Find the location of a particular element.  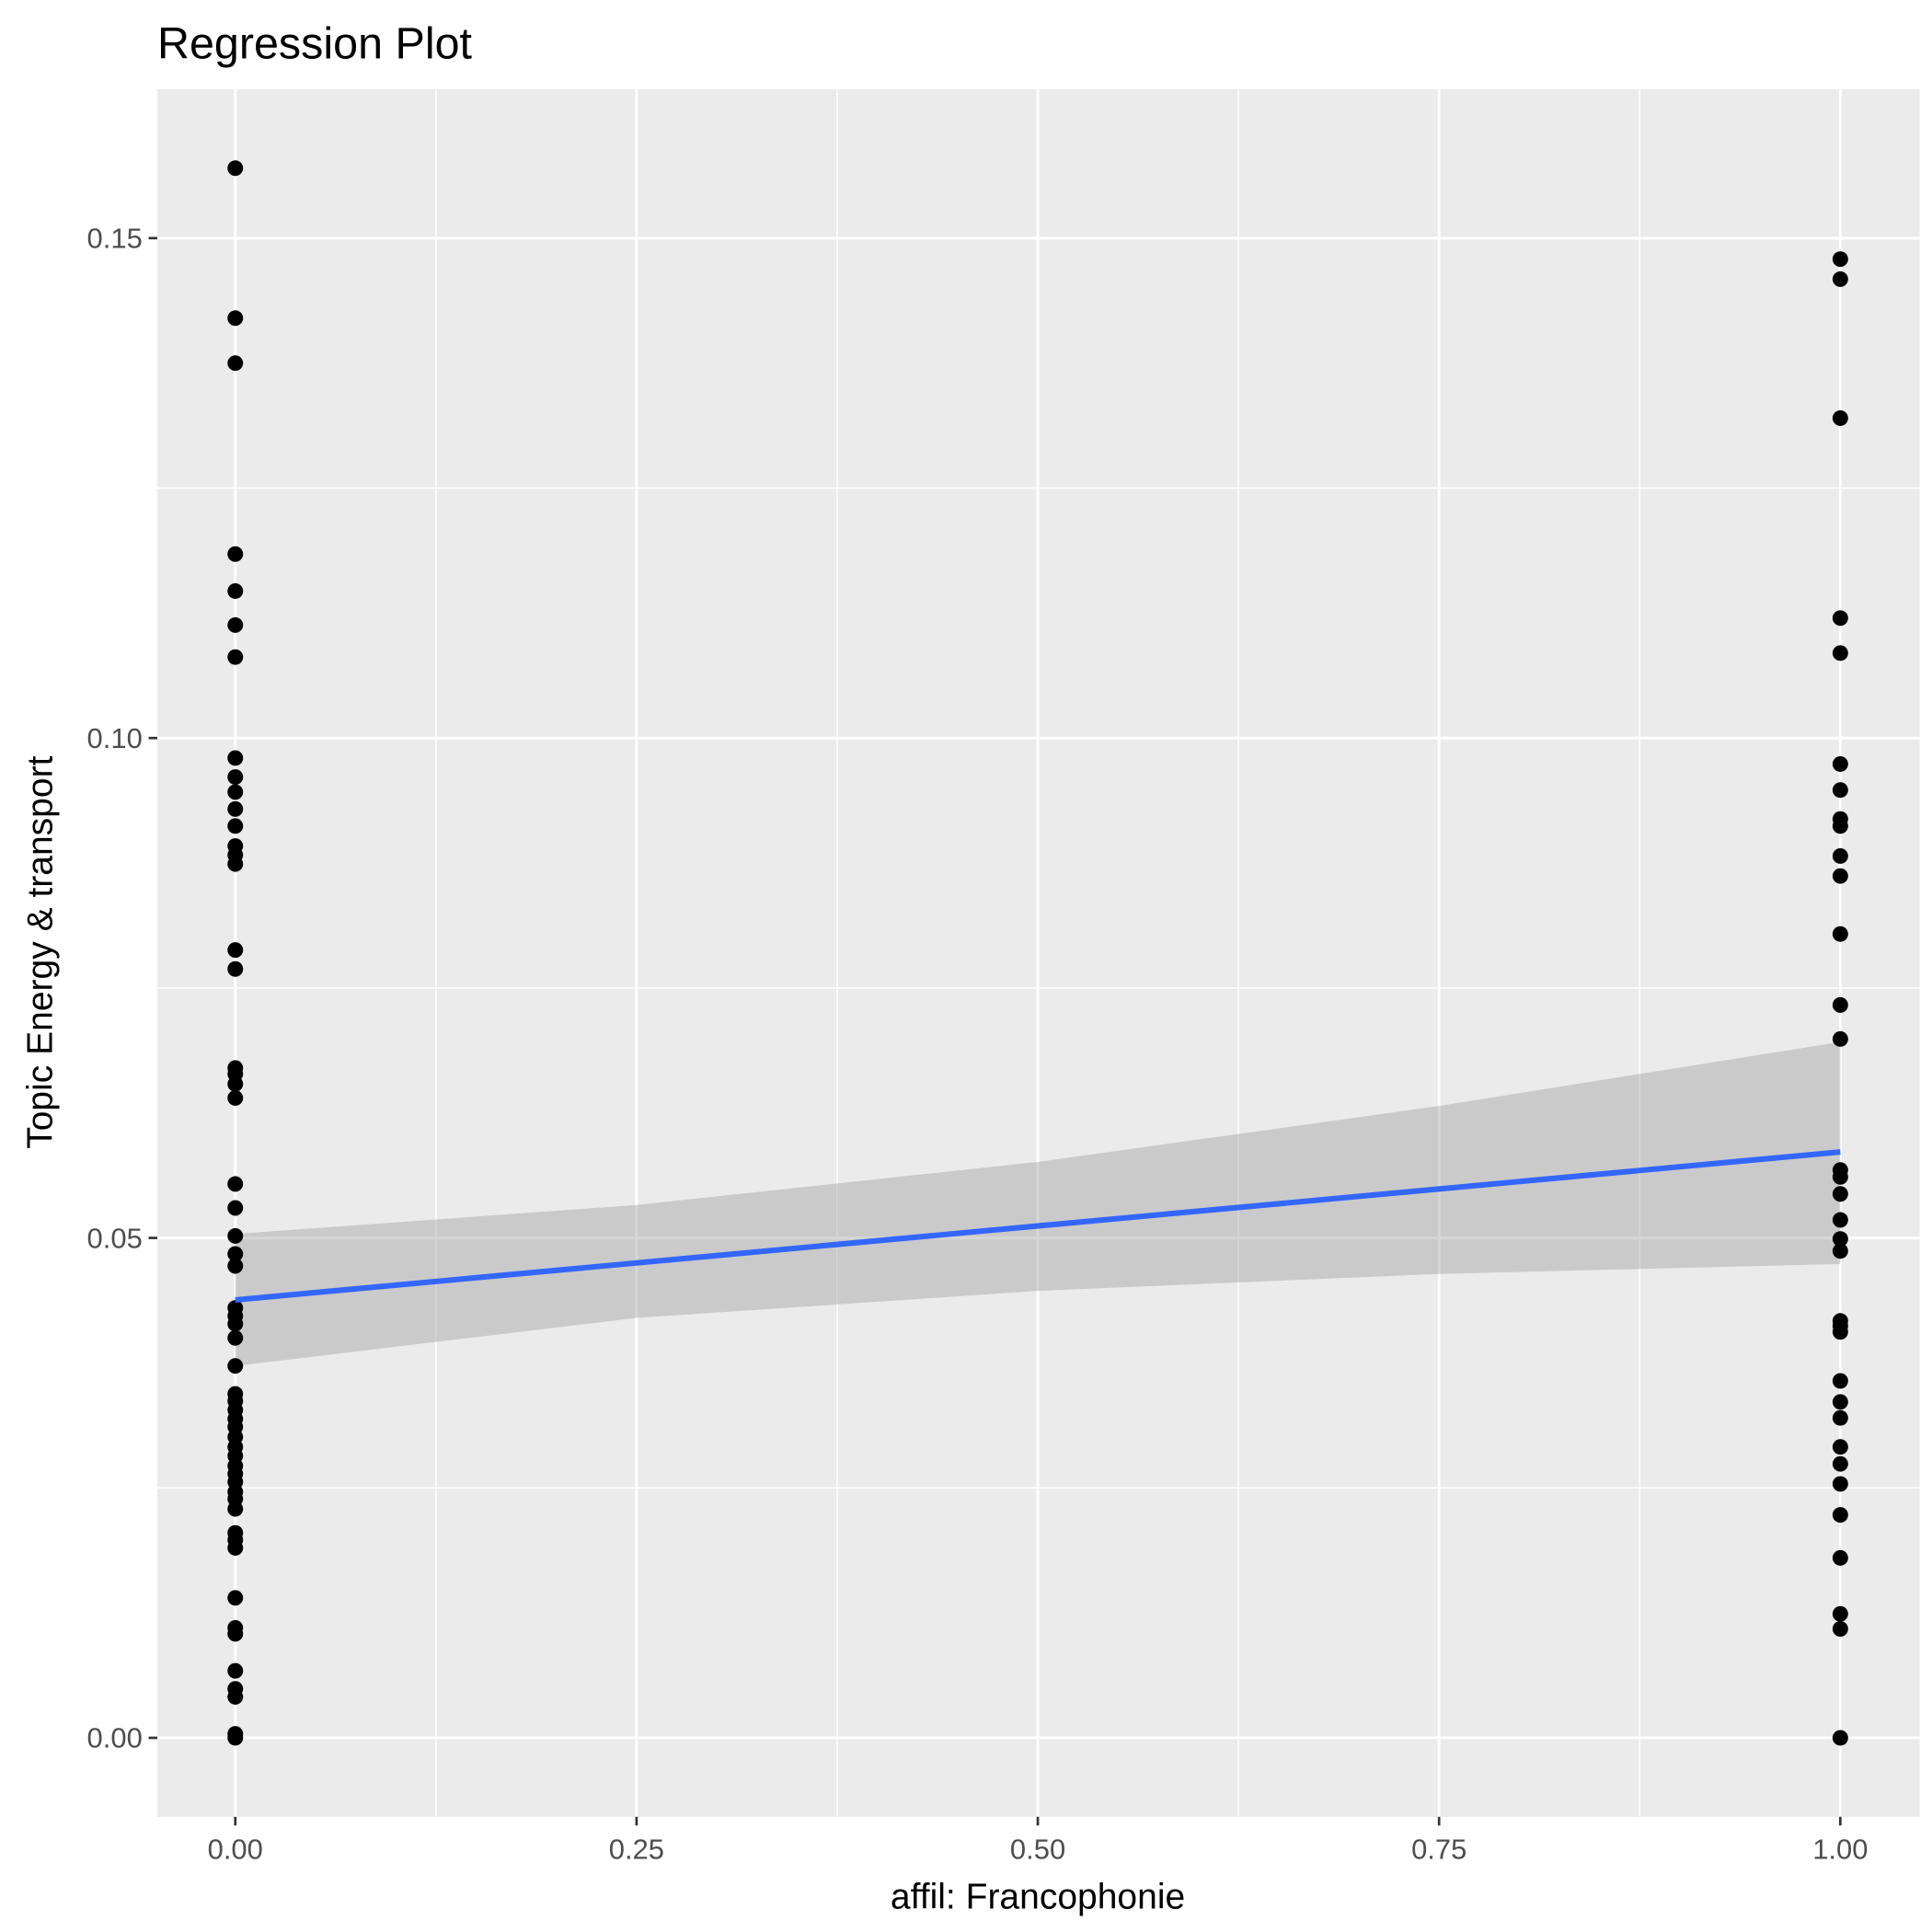

x-tick-label: 0.75 is located at coordinates (1438, 1850).